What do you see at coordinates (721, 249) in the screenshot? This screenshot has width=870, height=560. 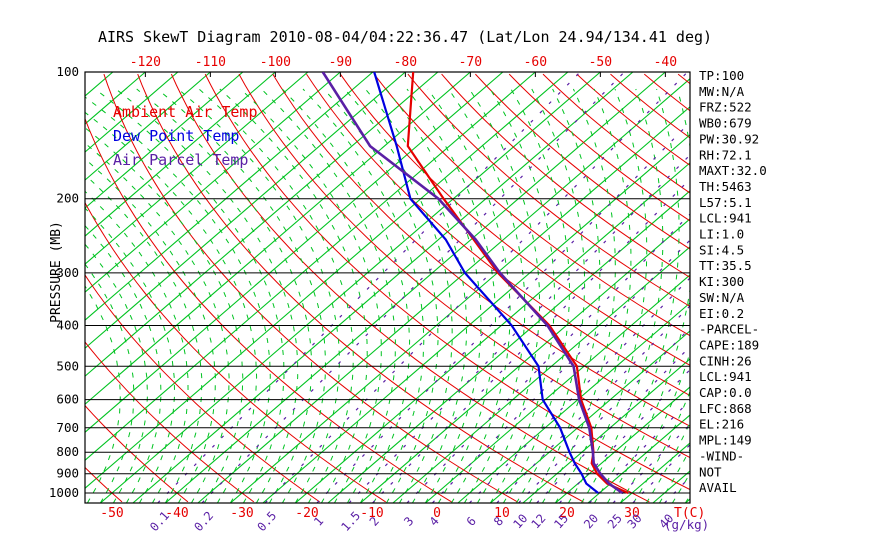 I see `stats-line: SI:4.5` at bounding box center [721, 249].